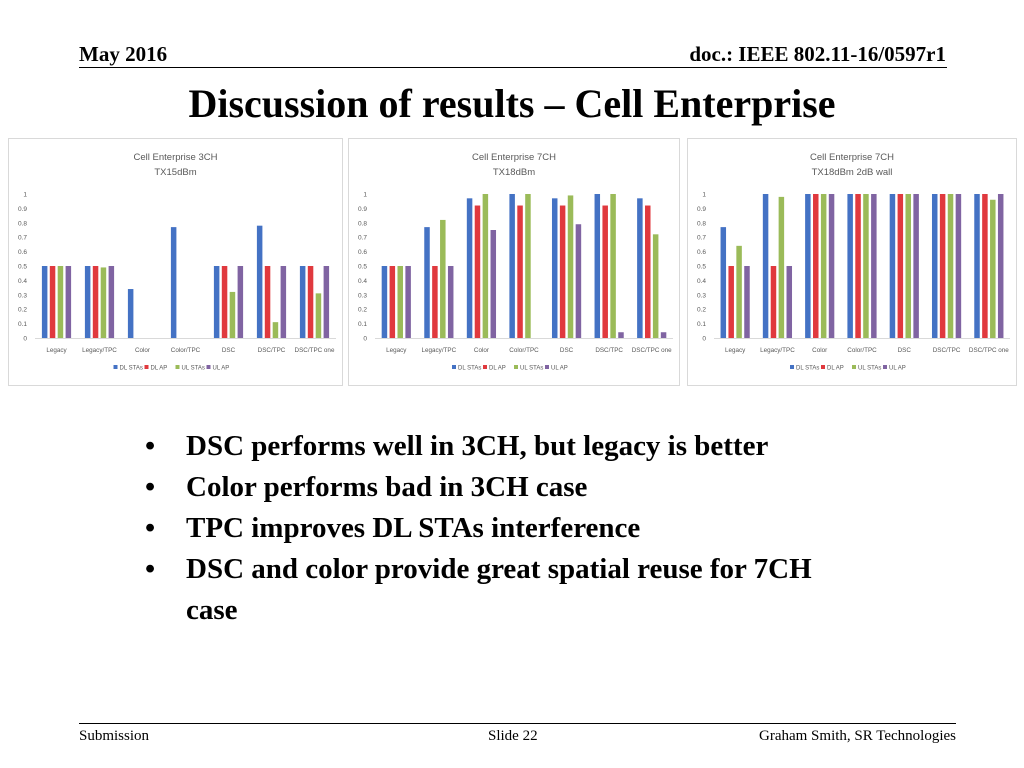 The width and height of the screenshot is (1024, 768). What do you see at coordinates (22, 223) in the screenshot?
I see `y-tick-label: 0.8` at bounding box center [22, 223].